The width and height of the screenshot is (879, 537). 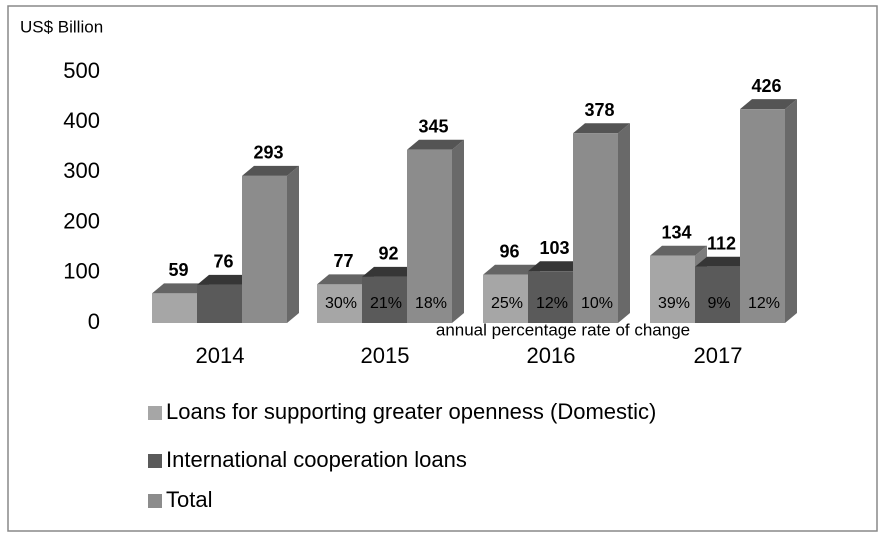 I want to click on y-tick-label: 0, so click(x=94, y=321).